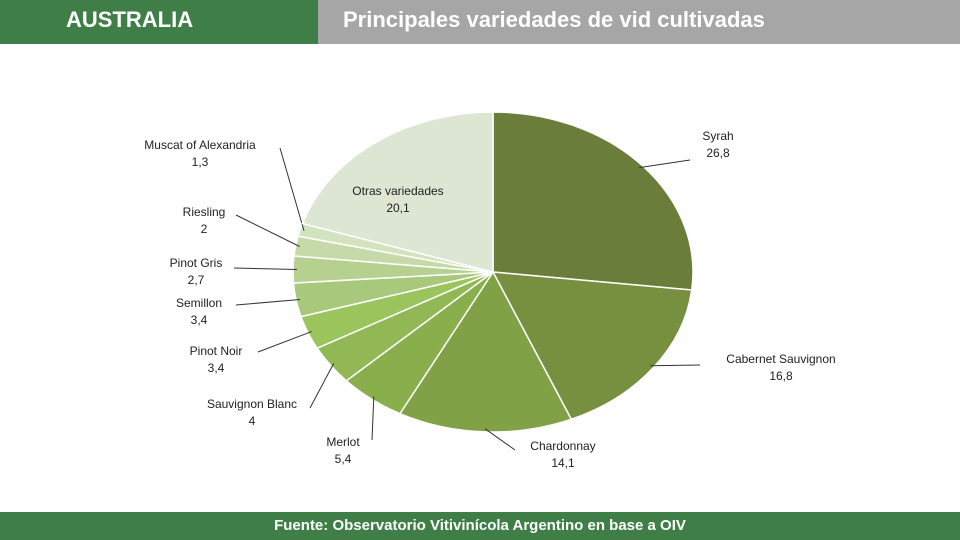 The image size is (960, 540). Describe the element at coordinates (204, 212) in the screenshot. I see `slice-label: Riesling` at that location.